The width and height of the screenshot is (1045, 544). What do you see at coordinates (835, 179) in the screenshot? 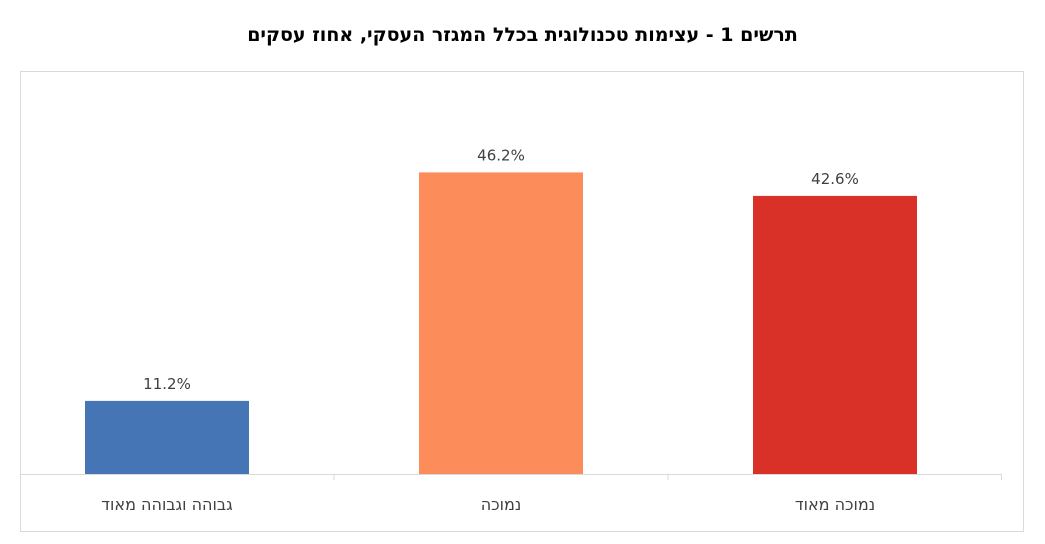
I see `bar-value-label-1: 42.6%` at bounding box center [835, 179].